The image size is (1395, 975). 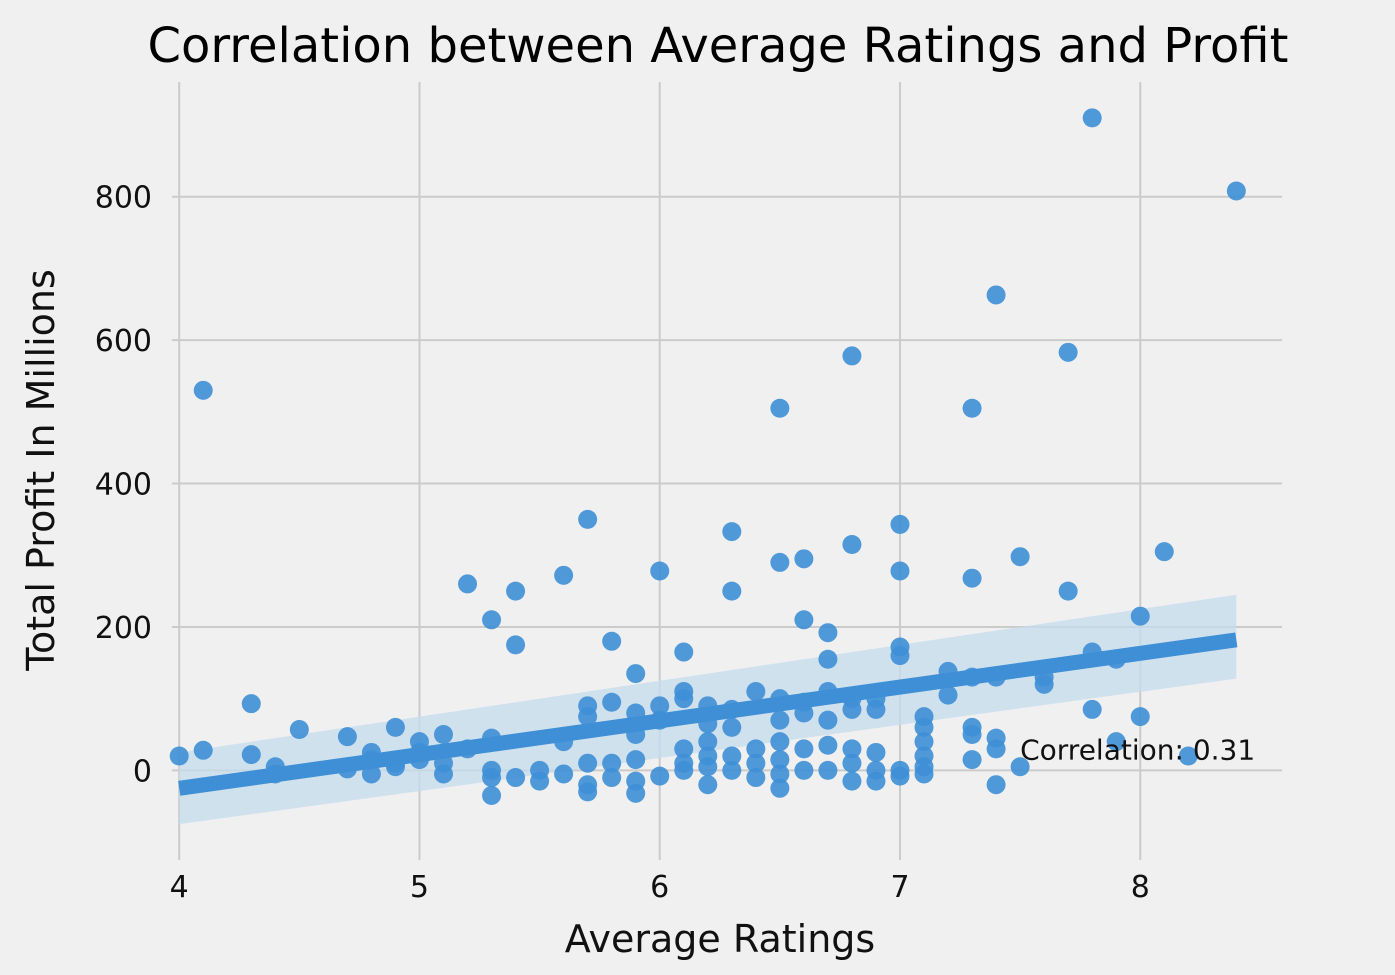 What do you see at coordinates (123, 341) in the screenshot?
I see `y-tick-label: 600` at bounding box center [123, 341].